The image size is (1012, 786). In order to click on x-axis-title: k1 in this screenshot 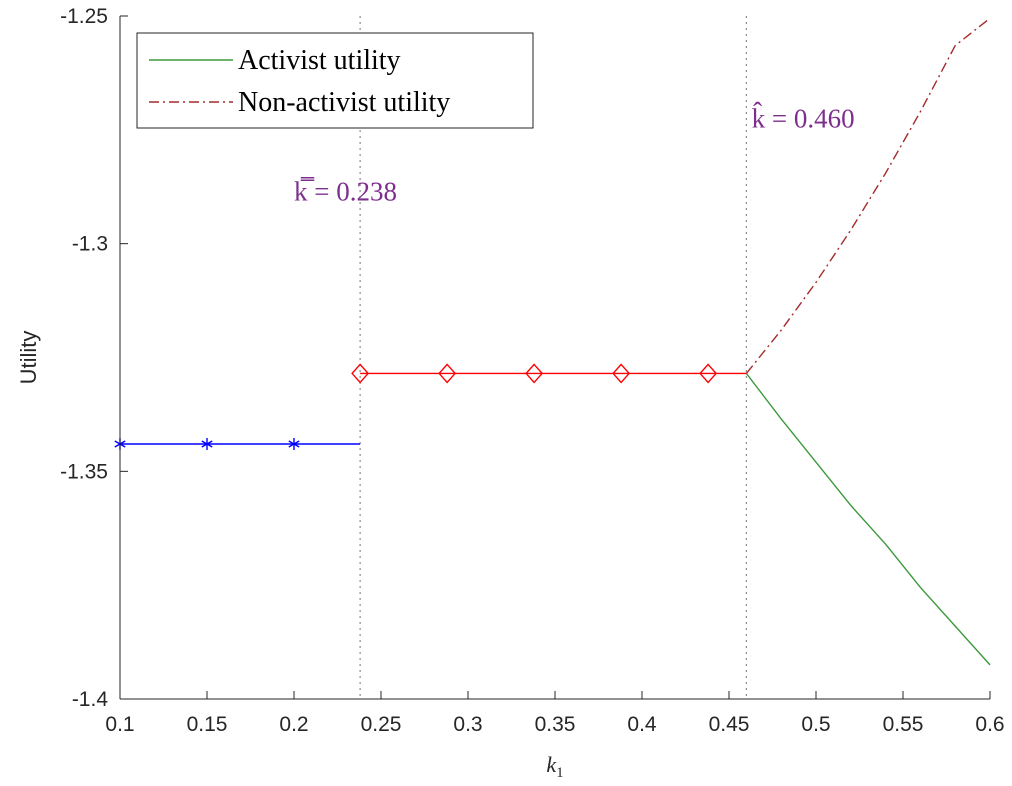, I will do `click(554, 766)`.